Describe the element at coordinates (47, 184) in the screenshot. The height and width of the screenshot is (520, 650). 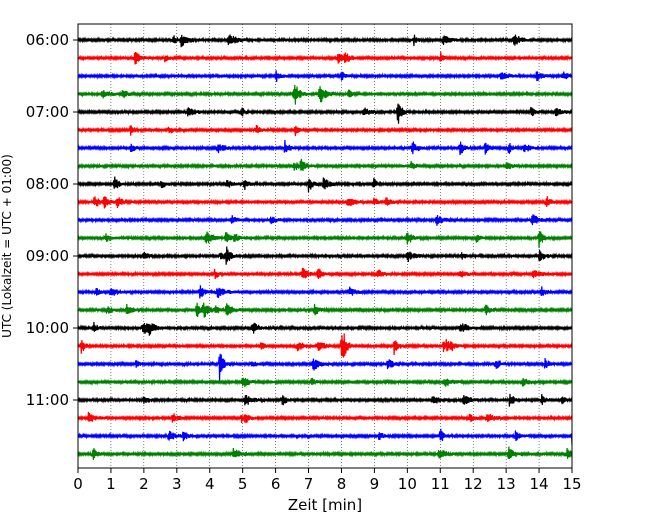
I see `y-tick-label: 08:00` at that location.